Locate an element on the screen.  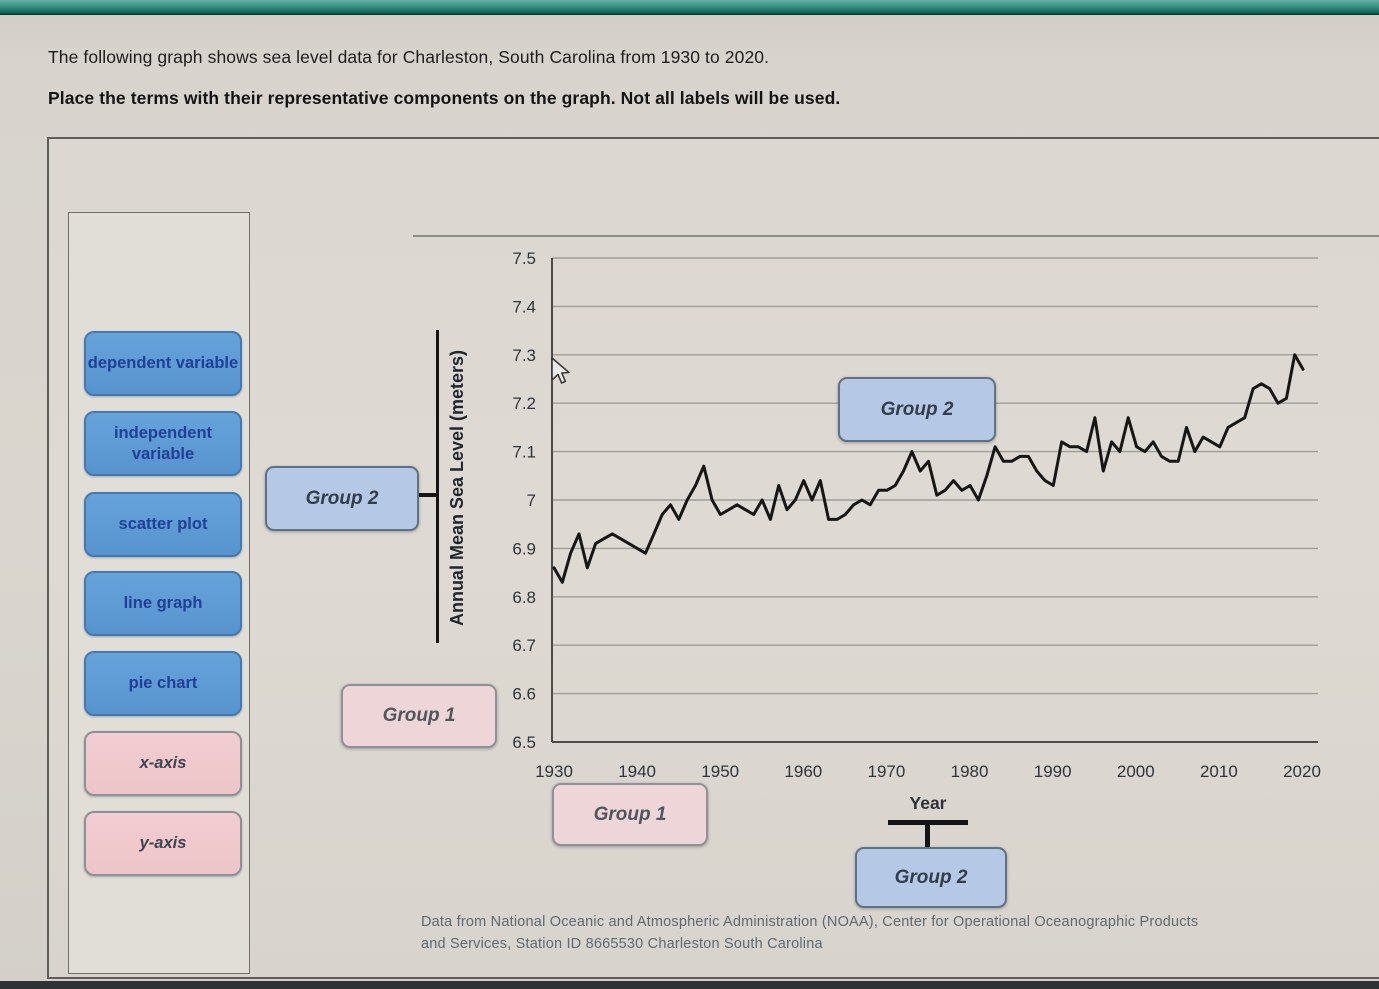
y-tick-label: 7 is located at coordinates (531, 500).